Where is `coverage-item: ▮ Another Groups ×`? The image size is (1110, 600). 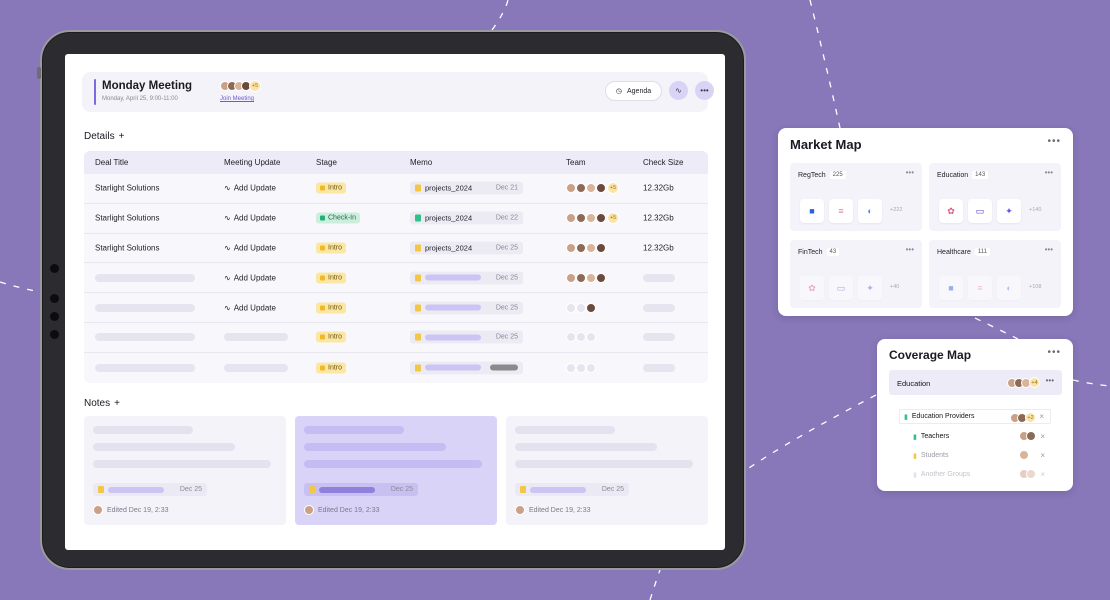 coverage-item: ▮ Another Groups × is located at coordinates (982, 474).